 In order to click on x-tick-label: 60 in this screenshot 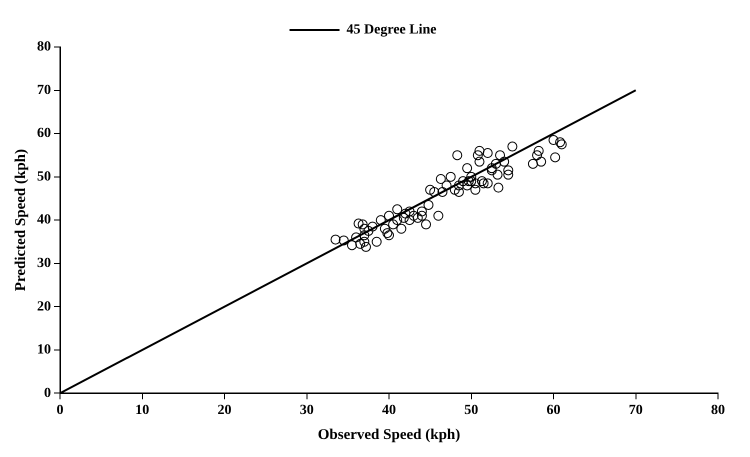, I will do `click(553, 410)`.